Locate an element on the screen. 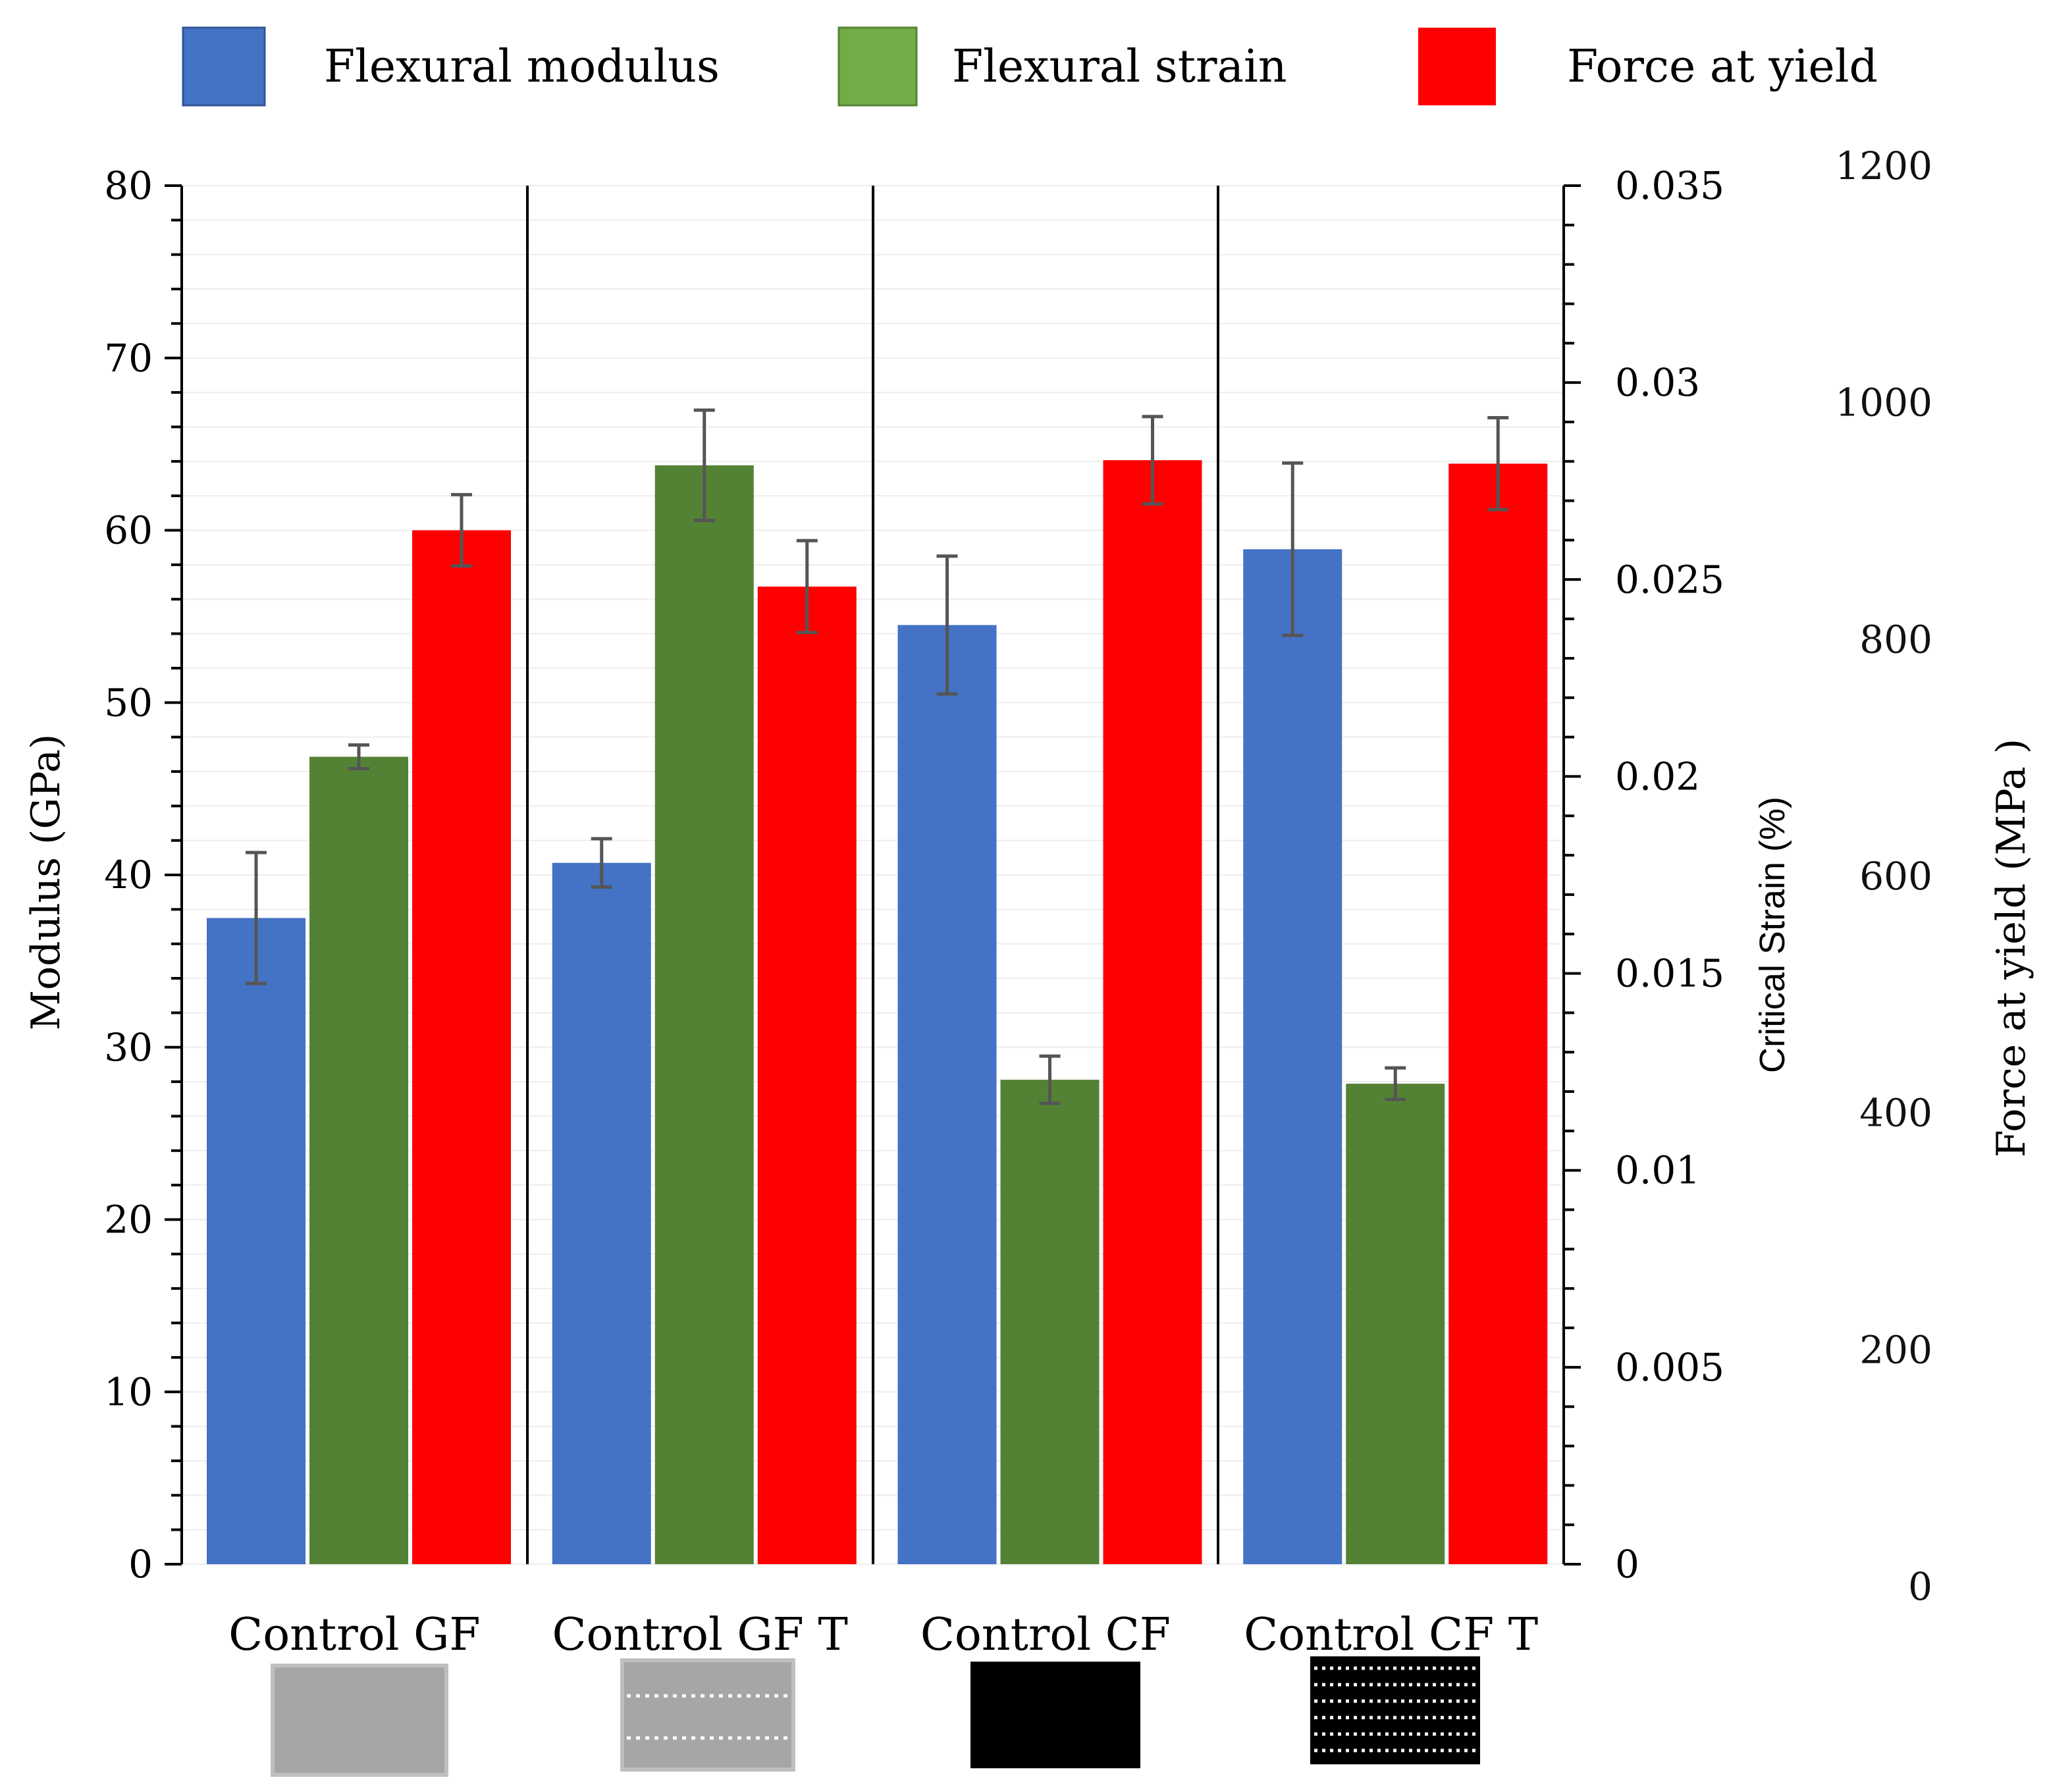 The width and height of the screenshot is (2072, 1790). left-tick-label: 70 is located at coordinates (128, 358).